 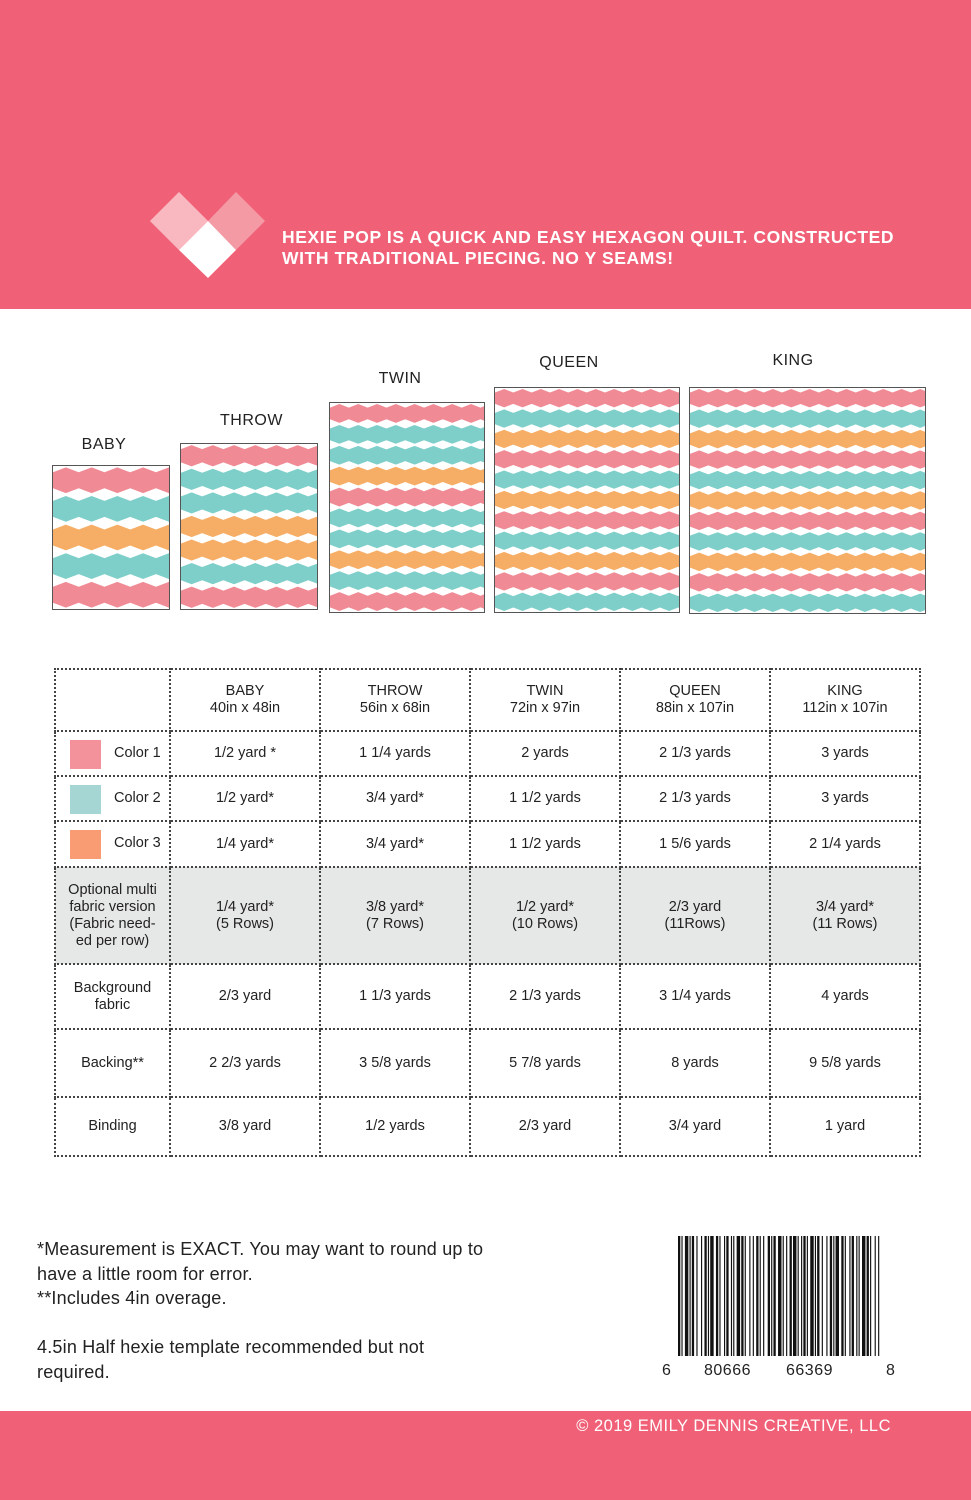 I want to click on row-label-color2: Color 2, so click(x=112, y=798).